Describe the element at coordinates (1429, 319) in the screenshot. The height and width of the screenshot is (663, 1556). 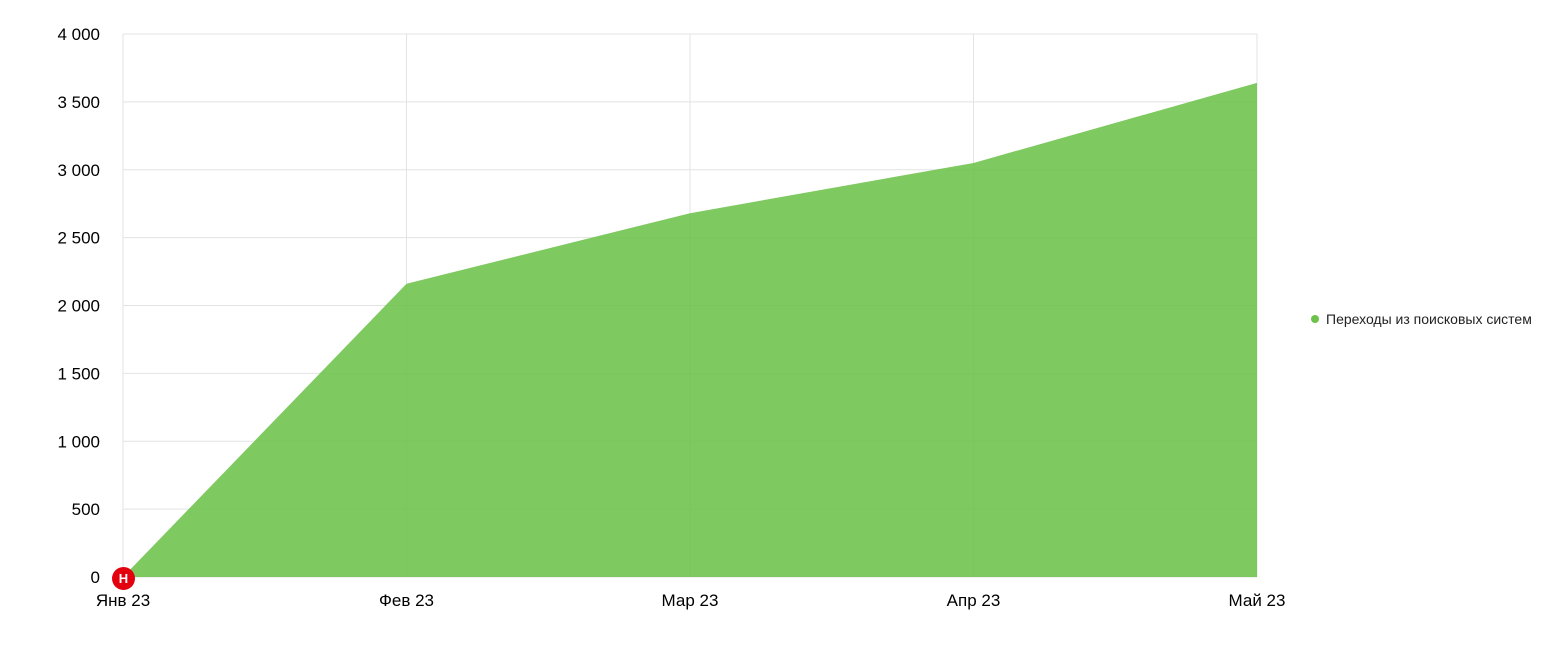
I see `legend-label: Переходы из поисковых систем` at that location.